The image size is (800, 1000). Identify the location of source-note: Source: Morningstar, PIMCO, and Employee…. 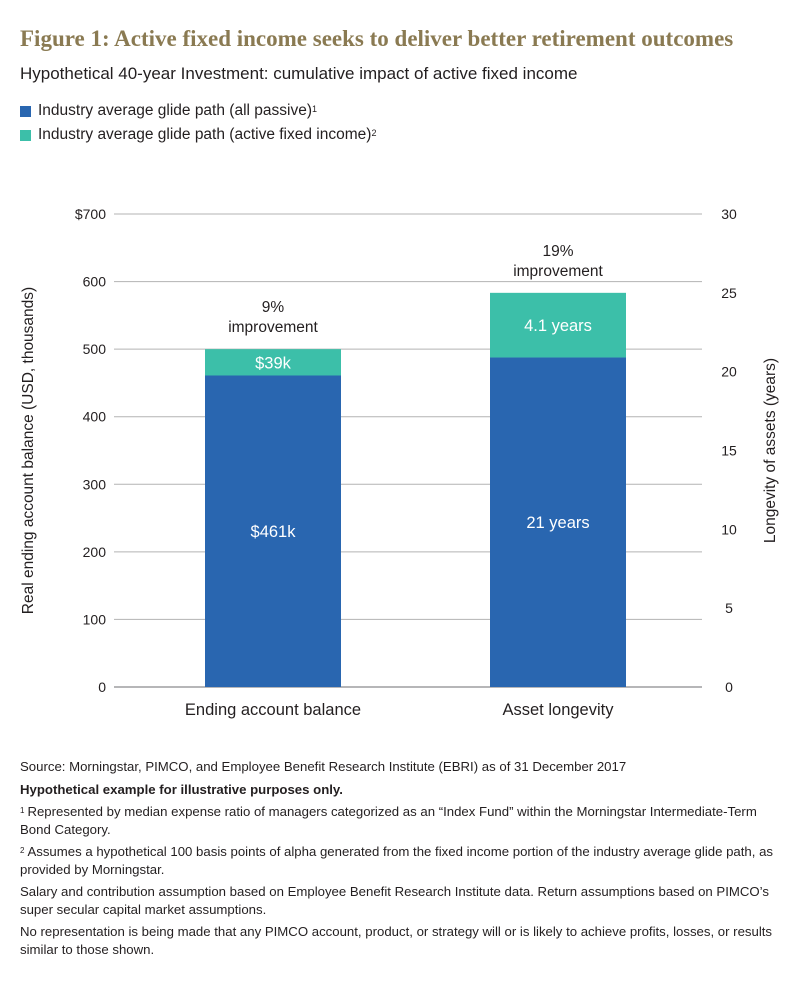
(323, 766).